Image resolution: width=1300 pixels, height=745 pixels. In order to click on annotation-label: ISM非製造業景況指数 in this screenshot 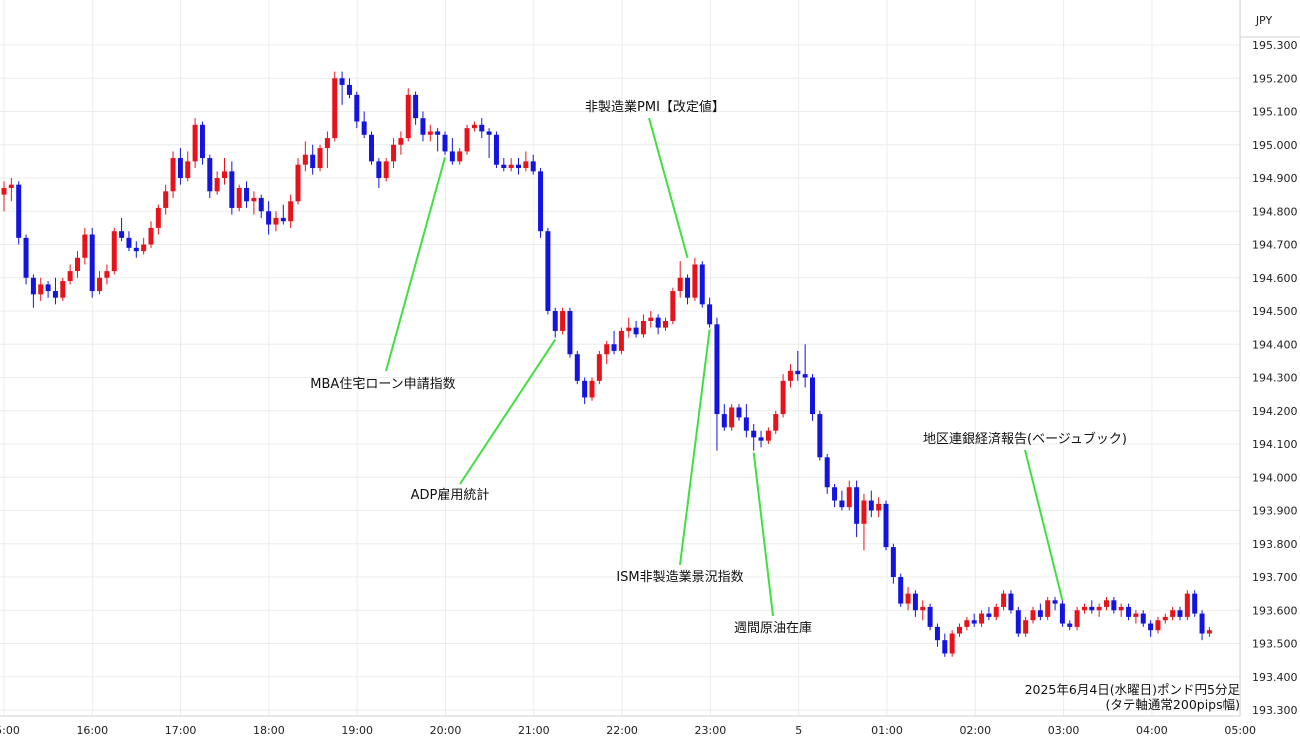, I will do `click(679, 577)`.